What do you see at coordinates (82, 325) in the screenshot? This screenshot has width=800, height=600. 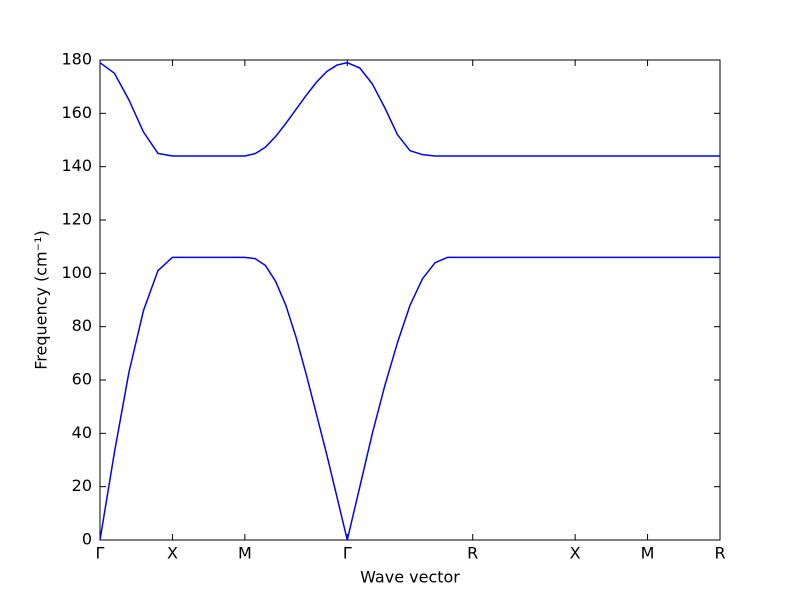 I see `y-tick-label: 80` at bounding box center [82, 325].